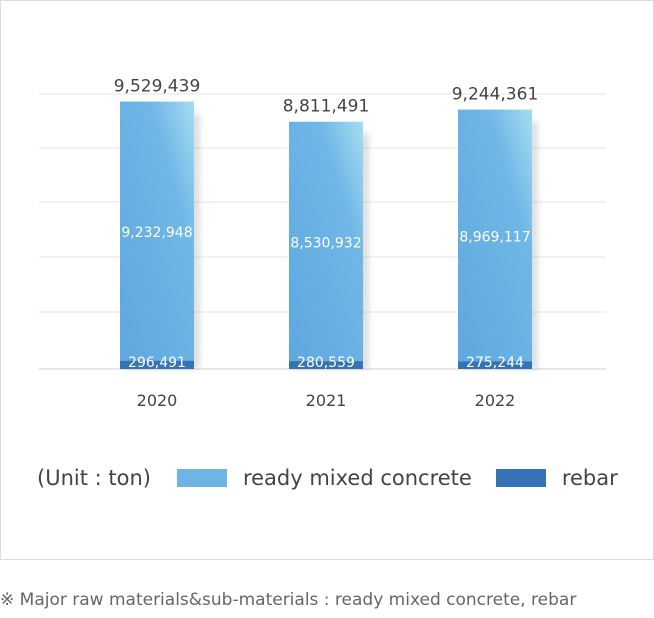  I want to click on concrete-value-label-2021: 8,530,932, so click(325, 243).